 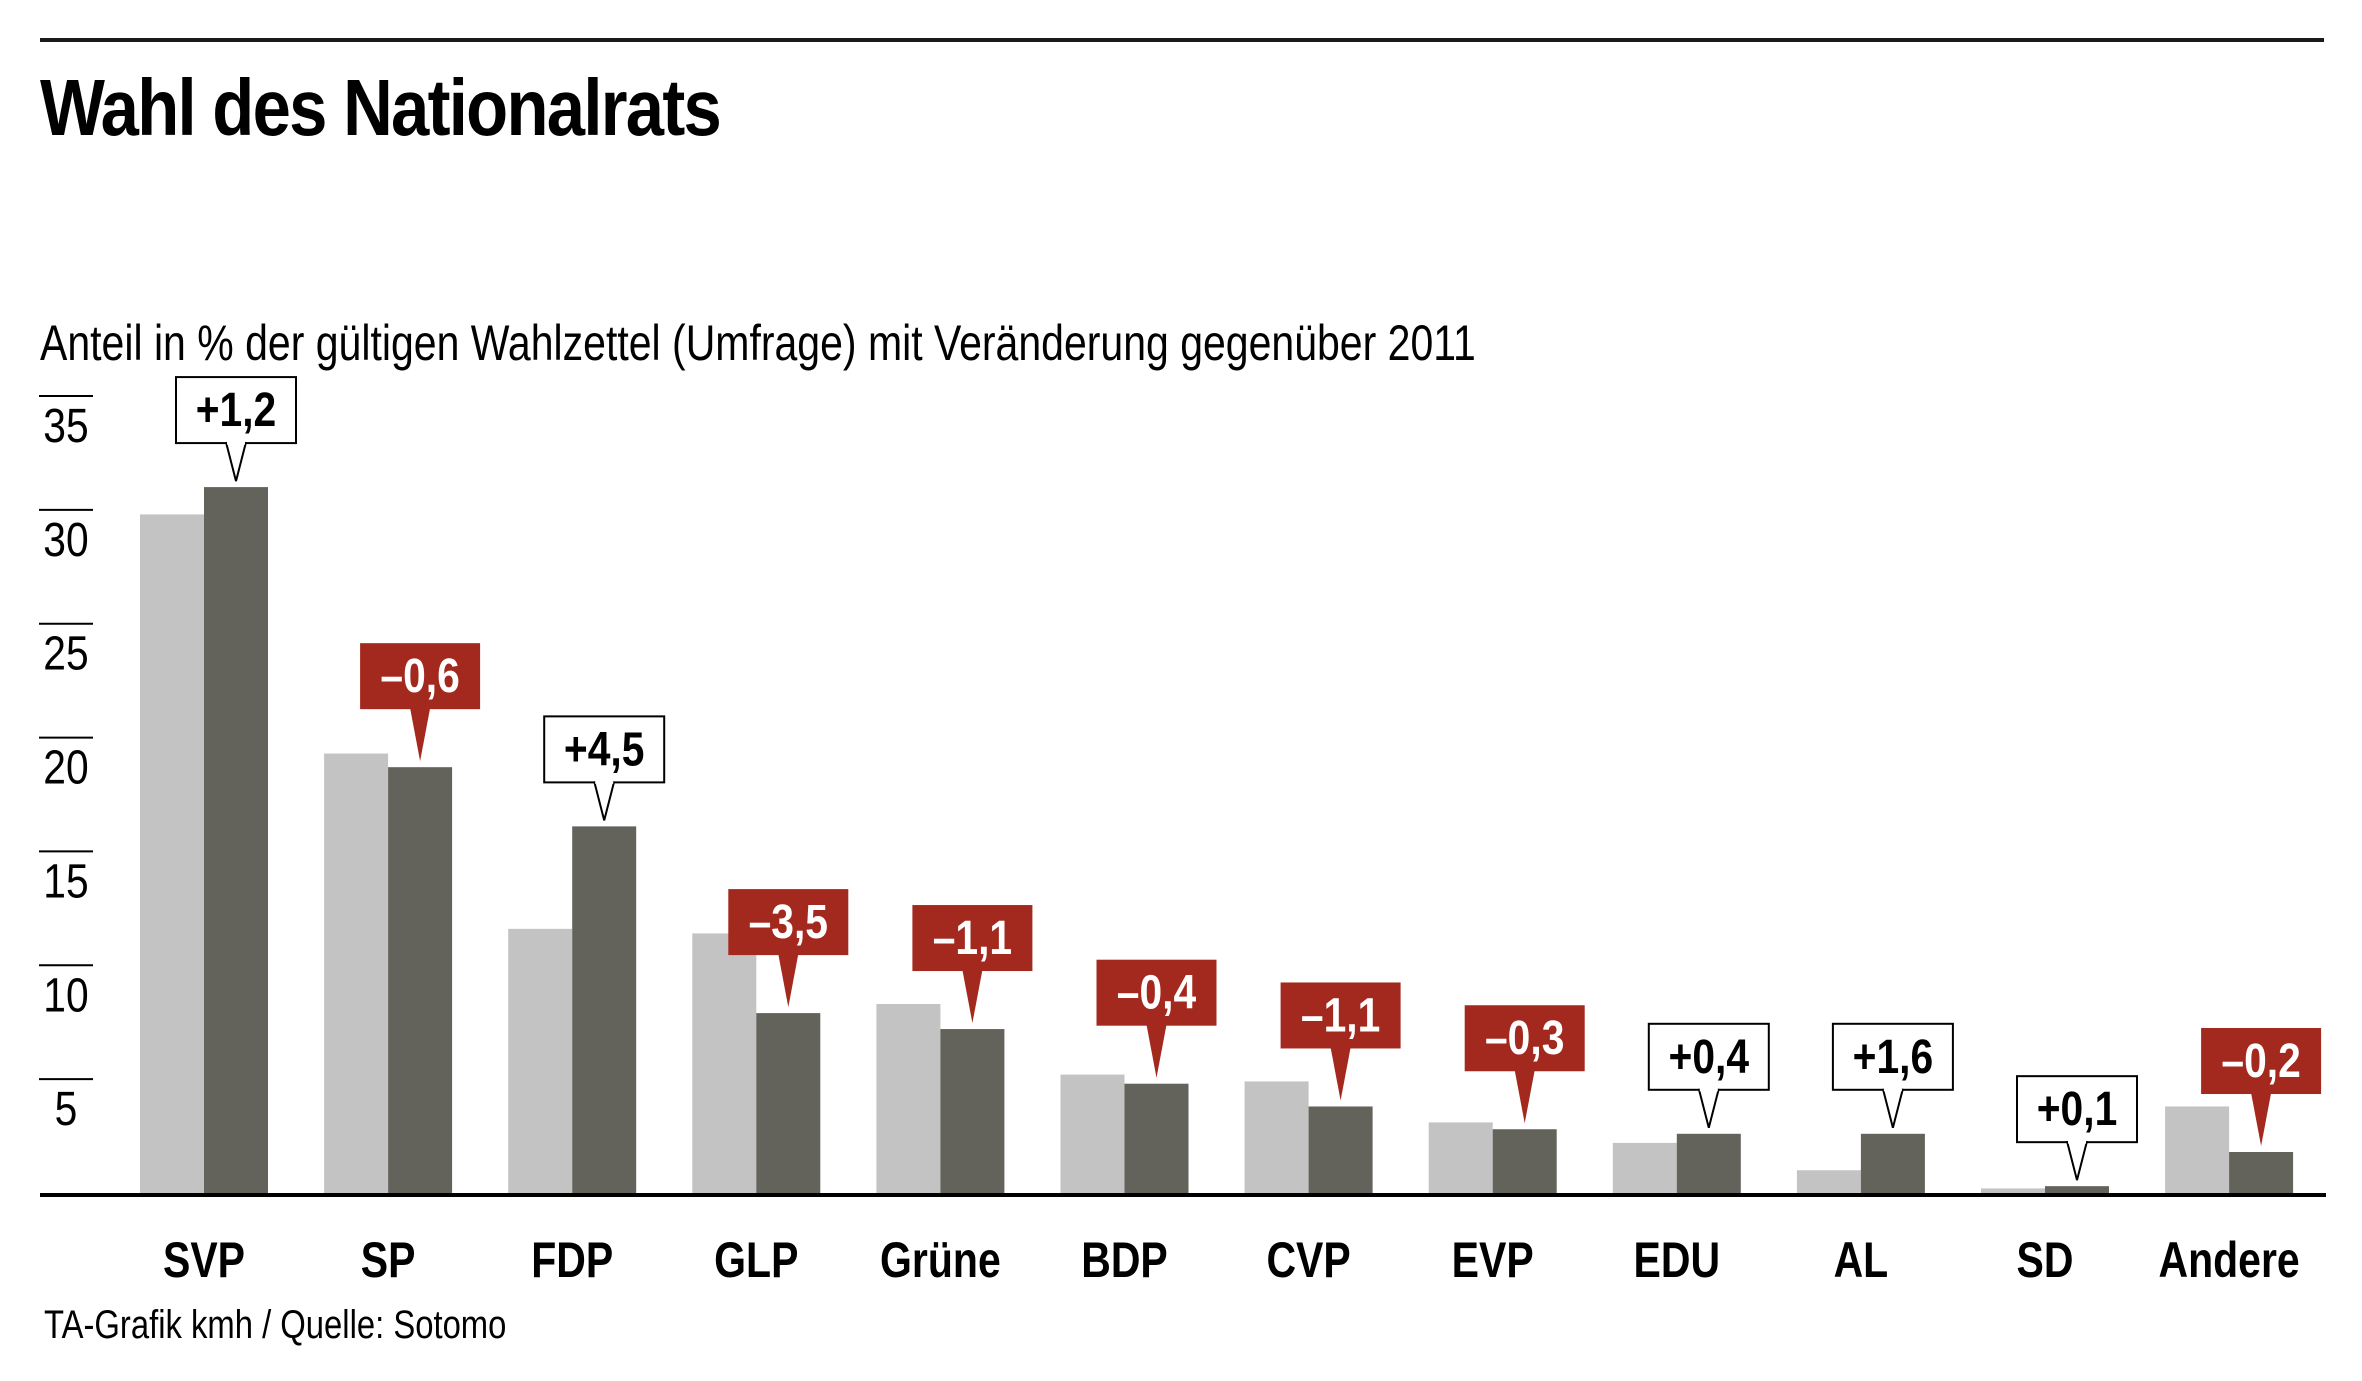 I want to click on change-callout: +0,1, so click(x=2077, y=1128).